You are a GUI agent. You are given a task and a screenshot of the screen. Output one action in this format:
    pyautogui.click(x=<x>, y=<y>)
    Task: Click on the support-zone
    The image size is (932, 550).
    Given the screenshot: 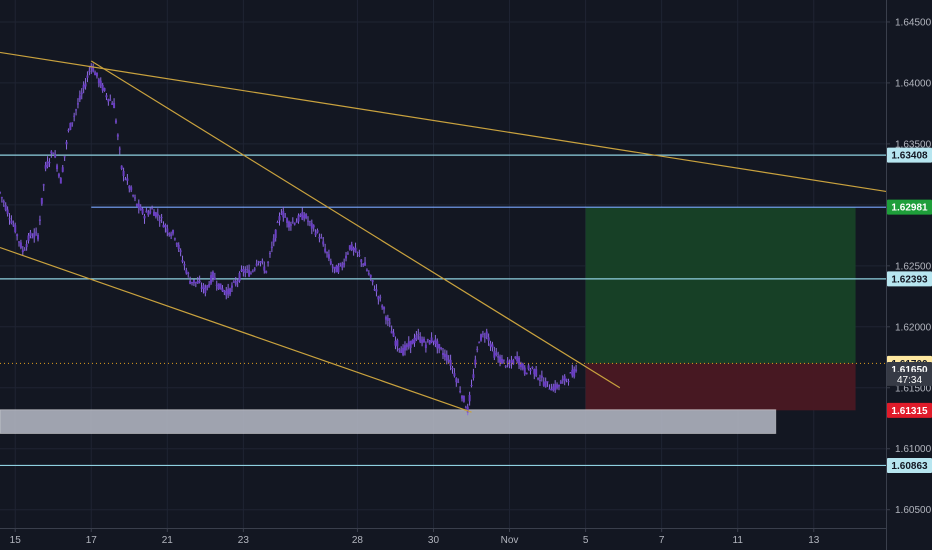 What is the action you would take?
    pyautogui.click(x=388, y=421)
    